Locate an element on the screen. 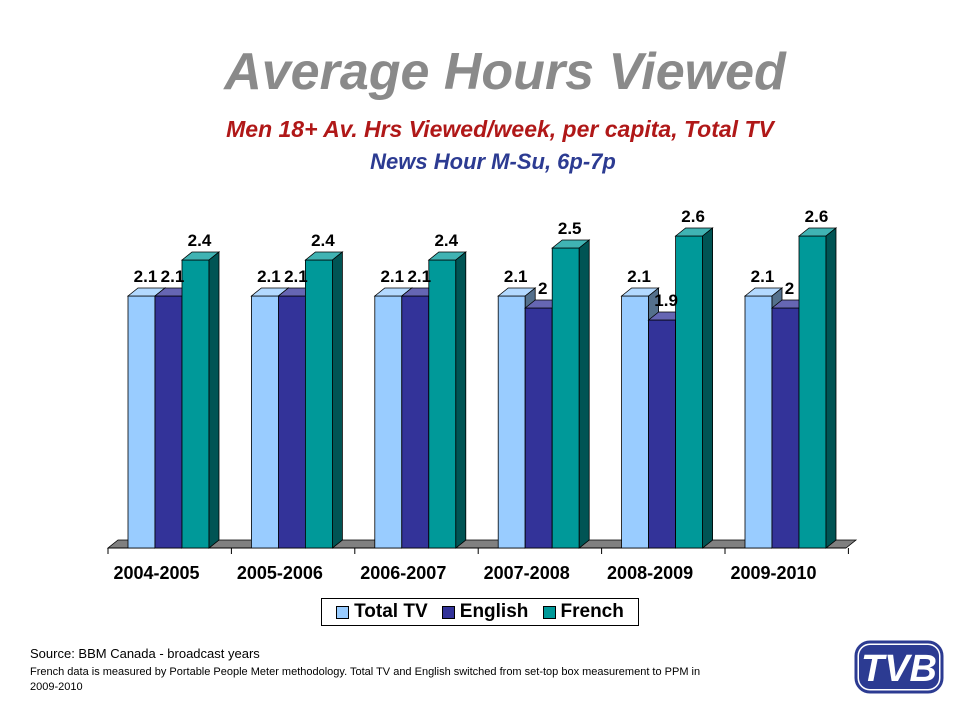 The image size is (960, 720). x-axis-tick-label: 2006-2007 is located at coordinates (403, 573).